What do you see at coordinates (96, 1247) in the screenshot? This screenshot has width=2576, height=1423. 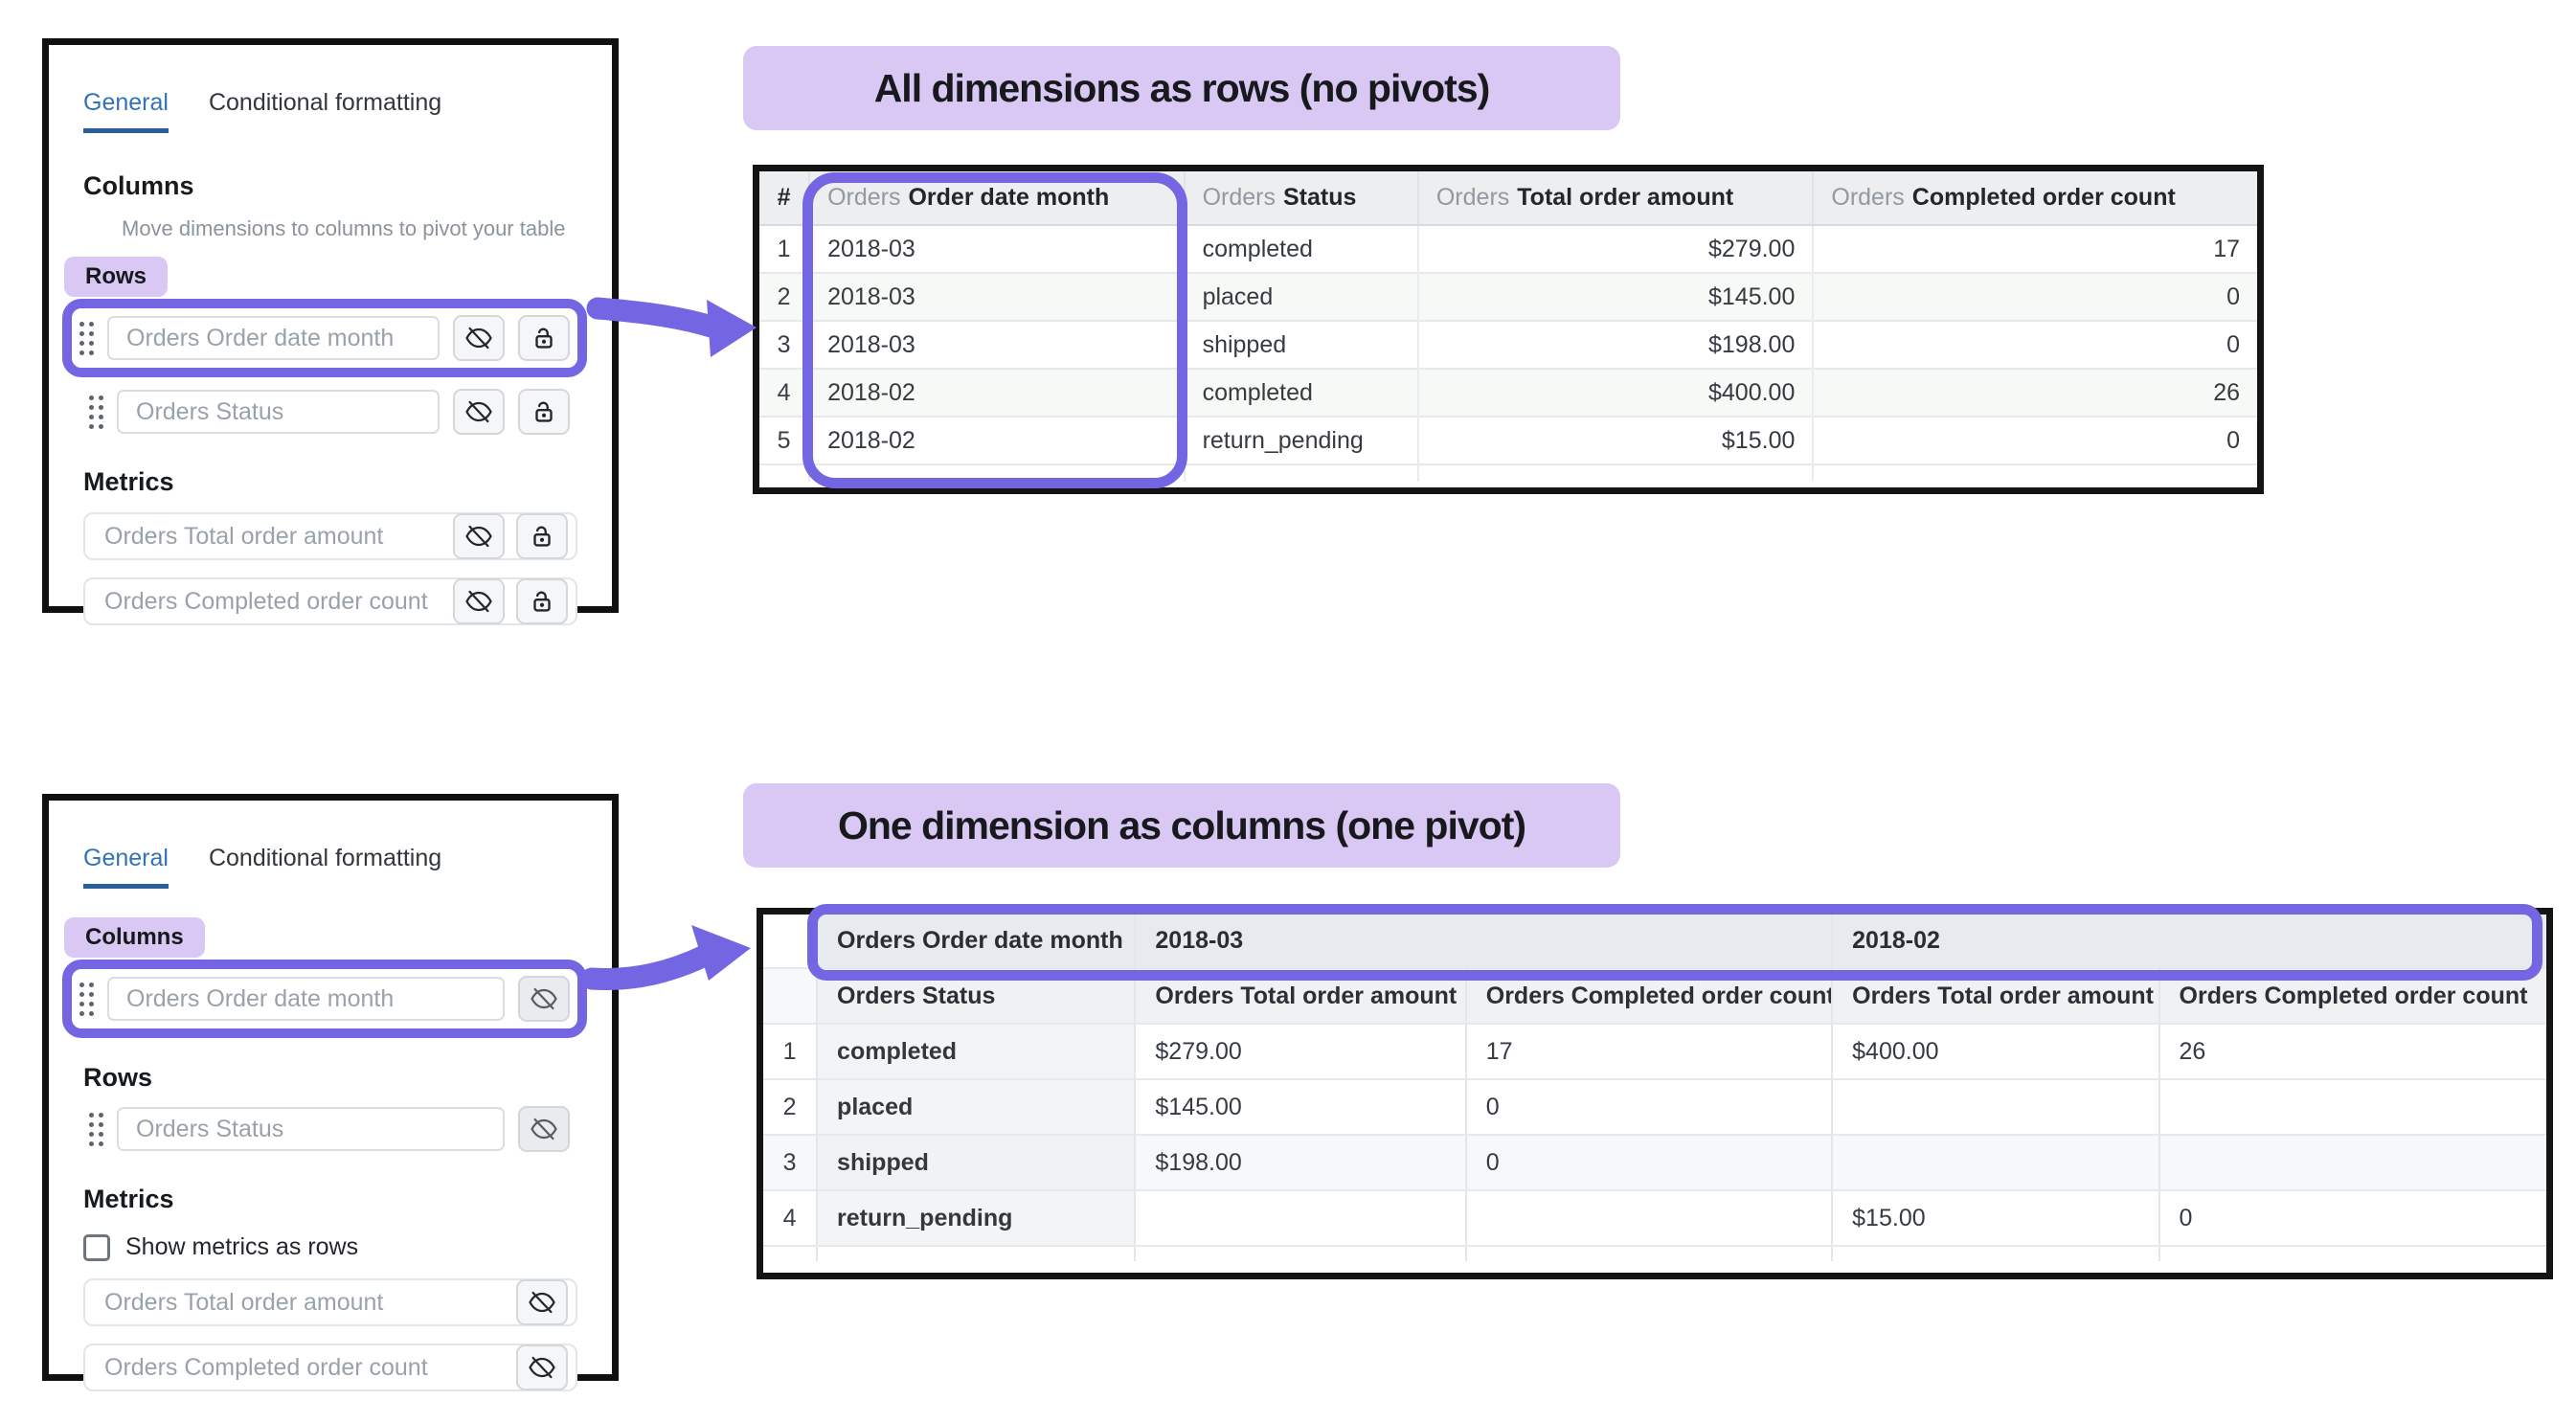 I see `show-metrics-as-rows-checkbox` at bounding box center [96, 1247].